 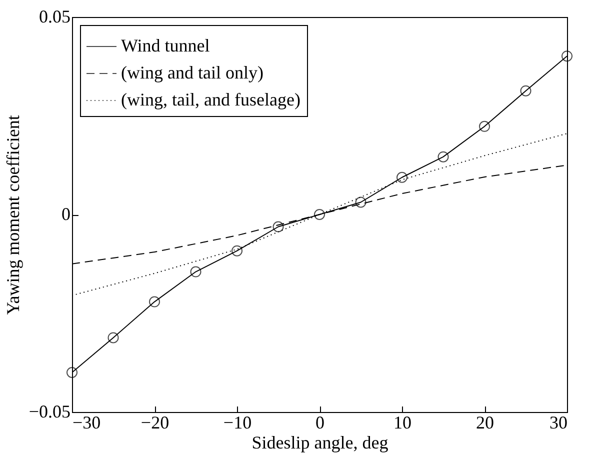 What do you see at coordinates (485, 422) in the screenshot?
I see `x-tick-label: 20` at bounding box center [485, 422].